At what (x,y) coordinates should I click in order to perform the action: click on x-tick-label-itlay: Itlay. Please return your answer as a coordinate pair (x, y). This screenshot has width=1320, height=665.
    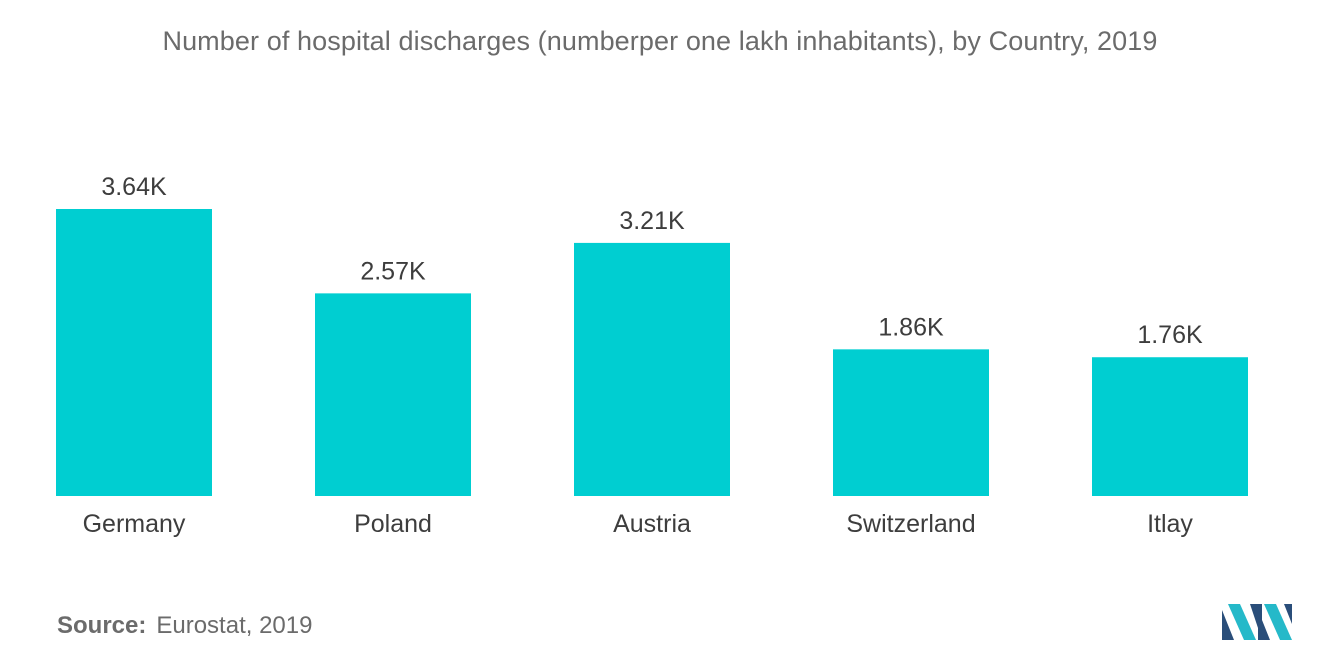
    Looking at the image, I should click on (1170, 524).